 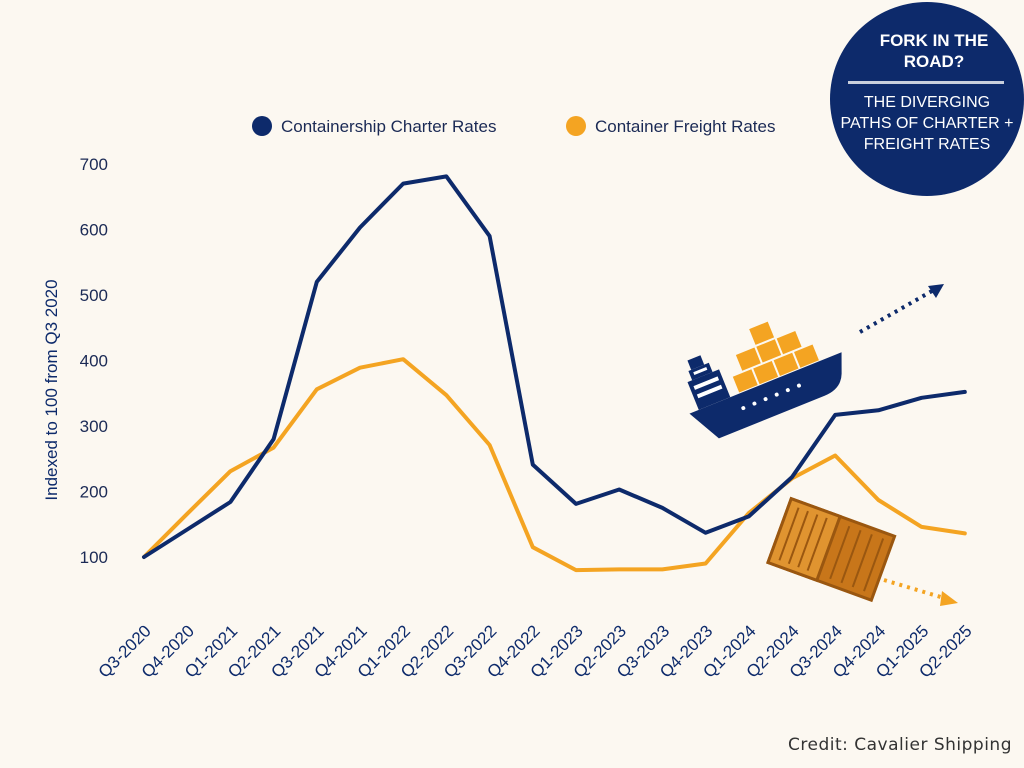 What do you see at coordinates (862, 551) in the screenshot?
I see `container-box-icon` at bounding box center [862, 551].